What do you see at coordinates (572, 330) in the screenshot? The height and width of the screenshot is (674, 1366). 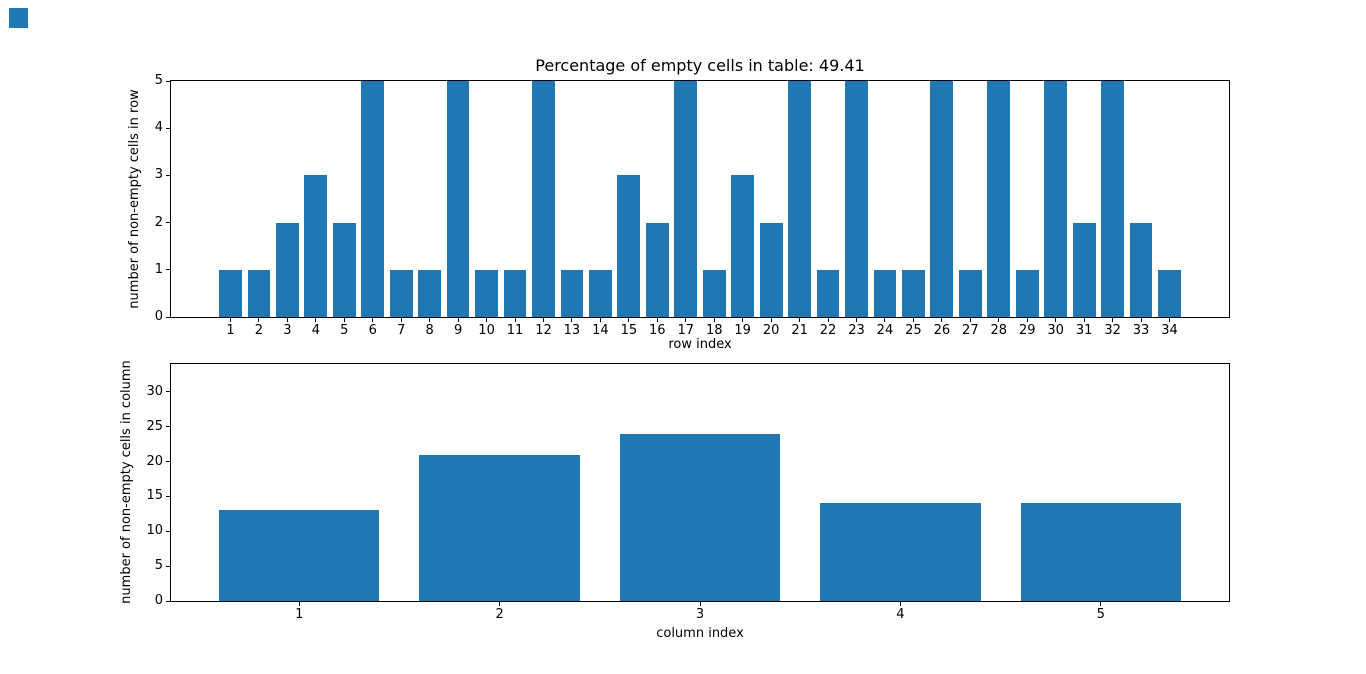 I see `row-x-tick-label-13: 13` at bounding box center [572, 330].